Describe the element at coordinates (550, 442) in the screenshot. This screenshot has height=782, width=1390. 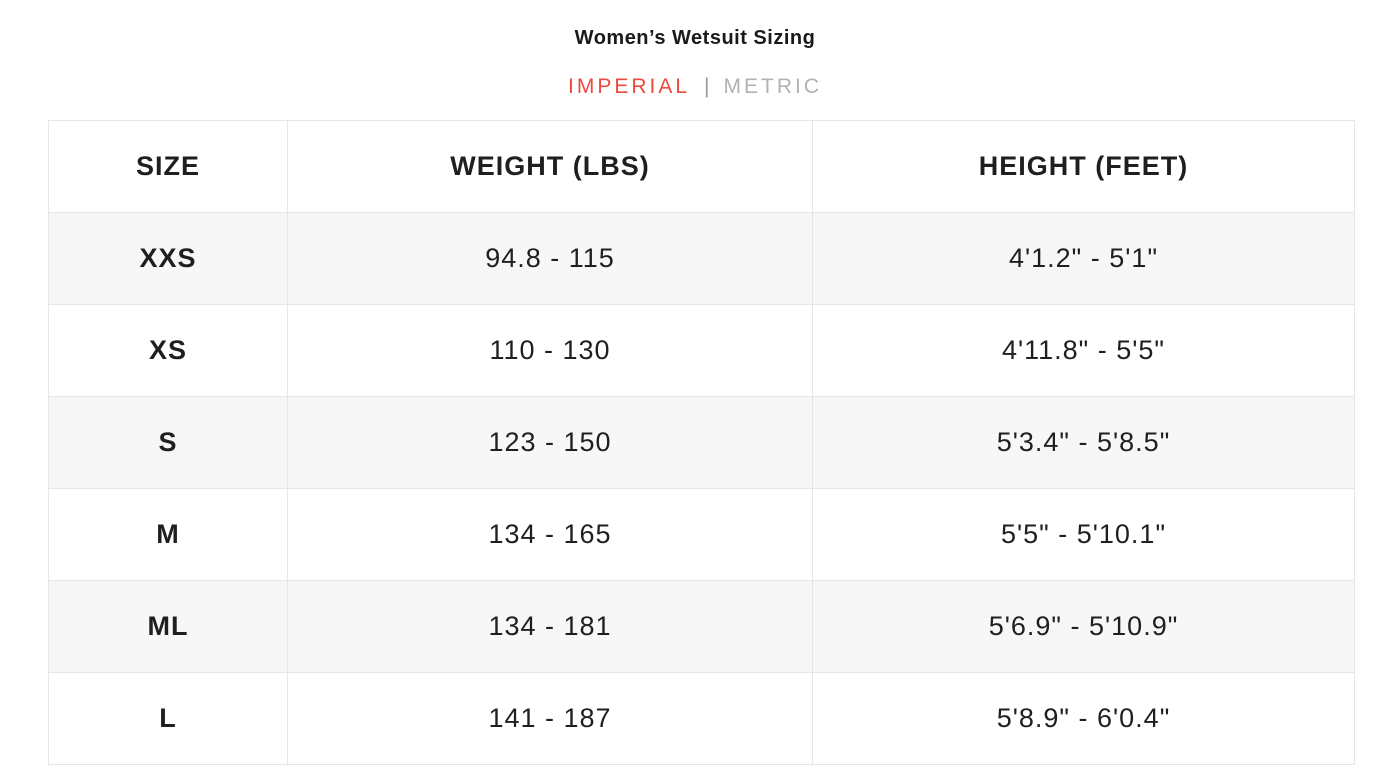
I see `weight-cell: 123 - 150` at that location.